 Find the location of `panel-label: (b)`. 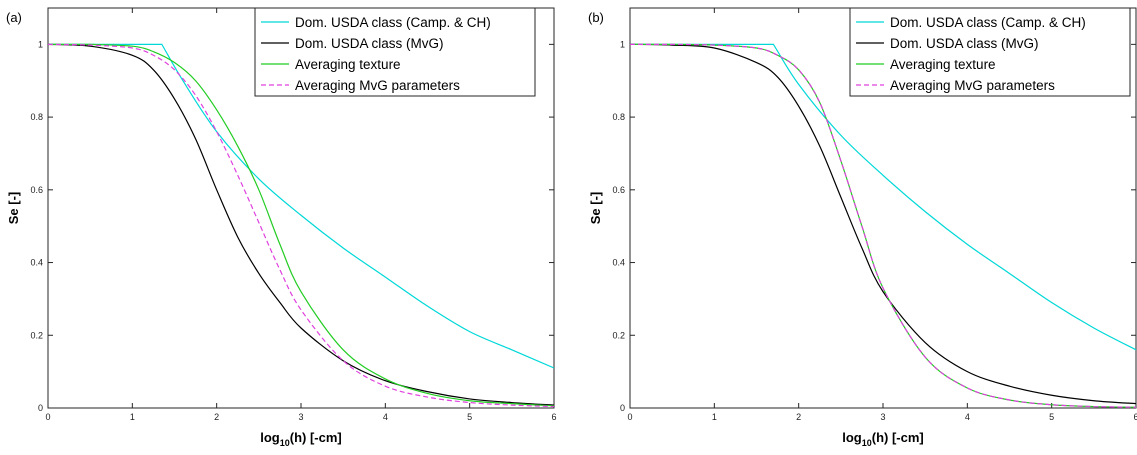

panel-label: (b) is located at coordinates (596, 17).